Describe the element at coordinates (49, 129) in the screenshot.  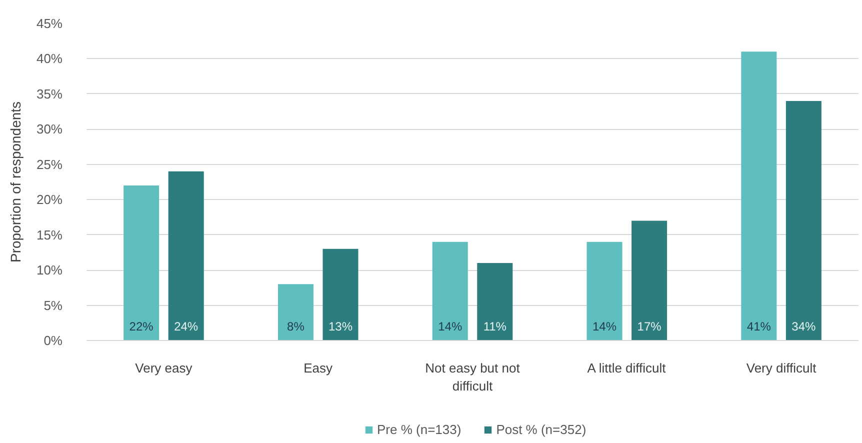
I see `y-tick-label: 30%` at that location.